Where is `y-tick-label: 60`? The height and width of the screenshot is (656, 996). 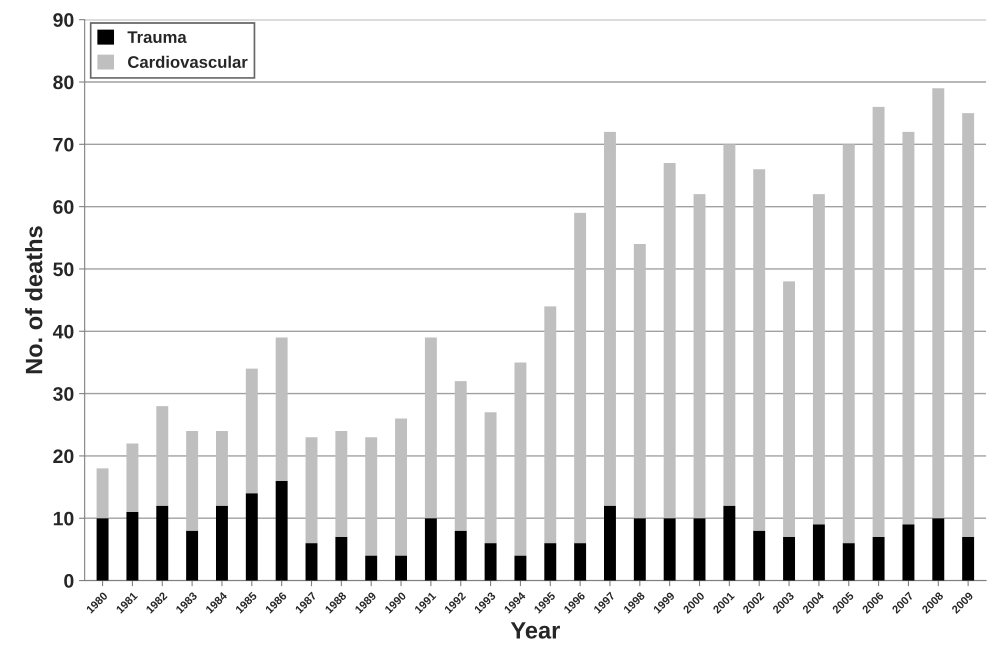 y-tick-label: 60 is located at coordinates (63, 207).